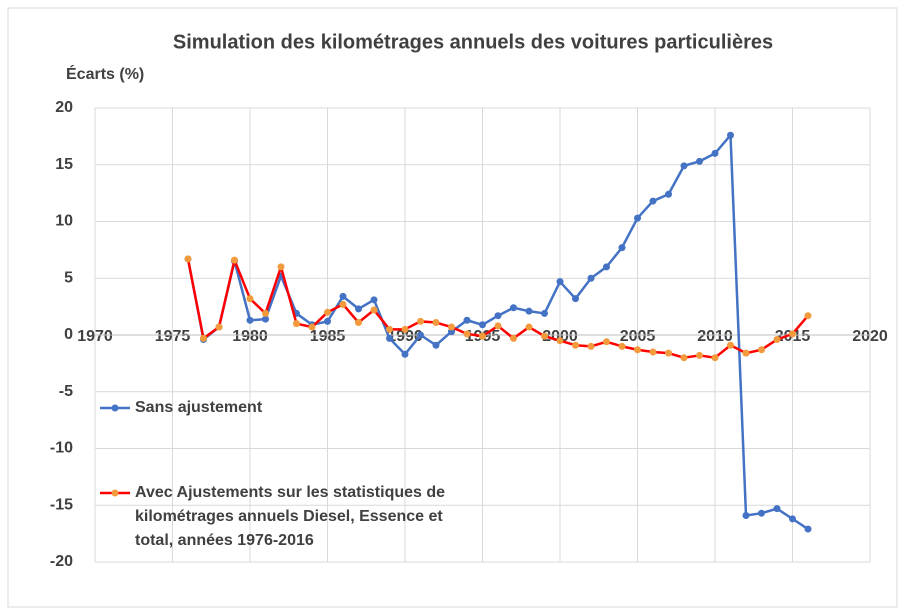 The image size is (906, 616). What do you see at coordinates (715, 336) in the screenshot?
I see `x-tick-label: 2010` at bounding box center [715, 336].